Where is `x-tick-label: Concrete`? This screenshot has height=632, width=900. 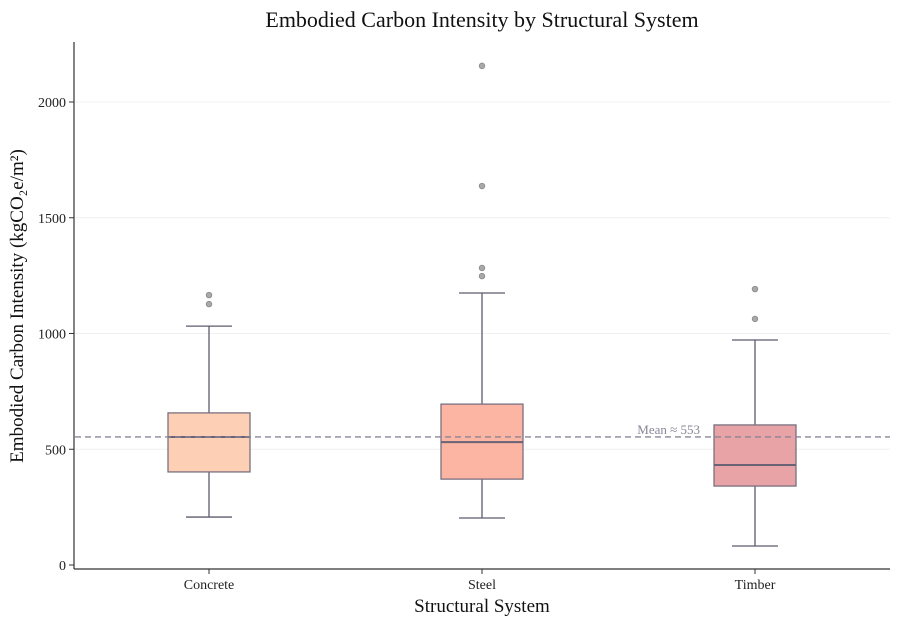
x-tick-label: Concrete is located at coordinates (209, 585).